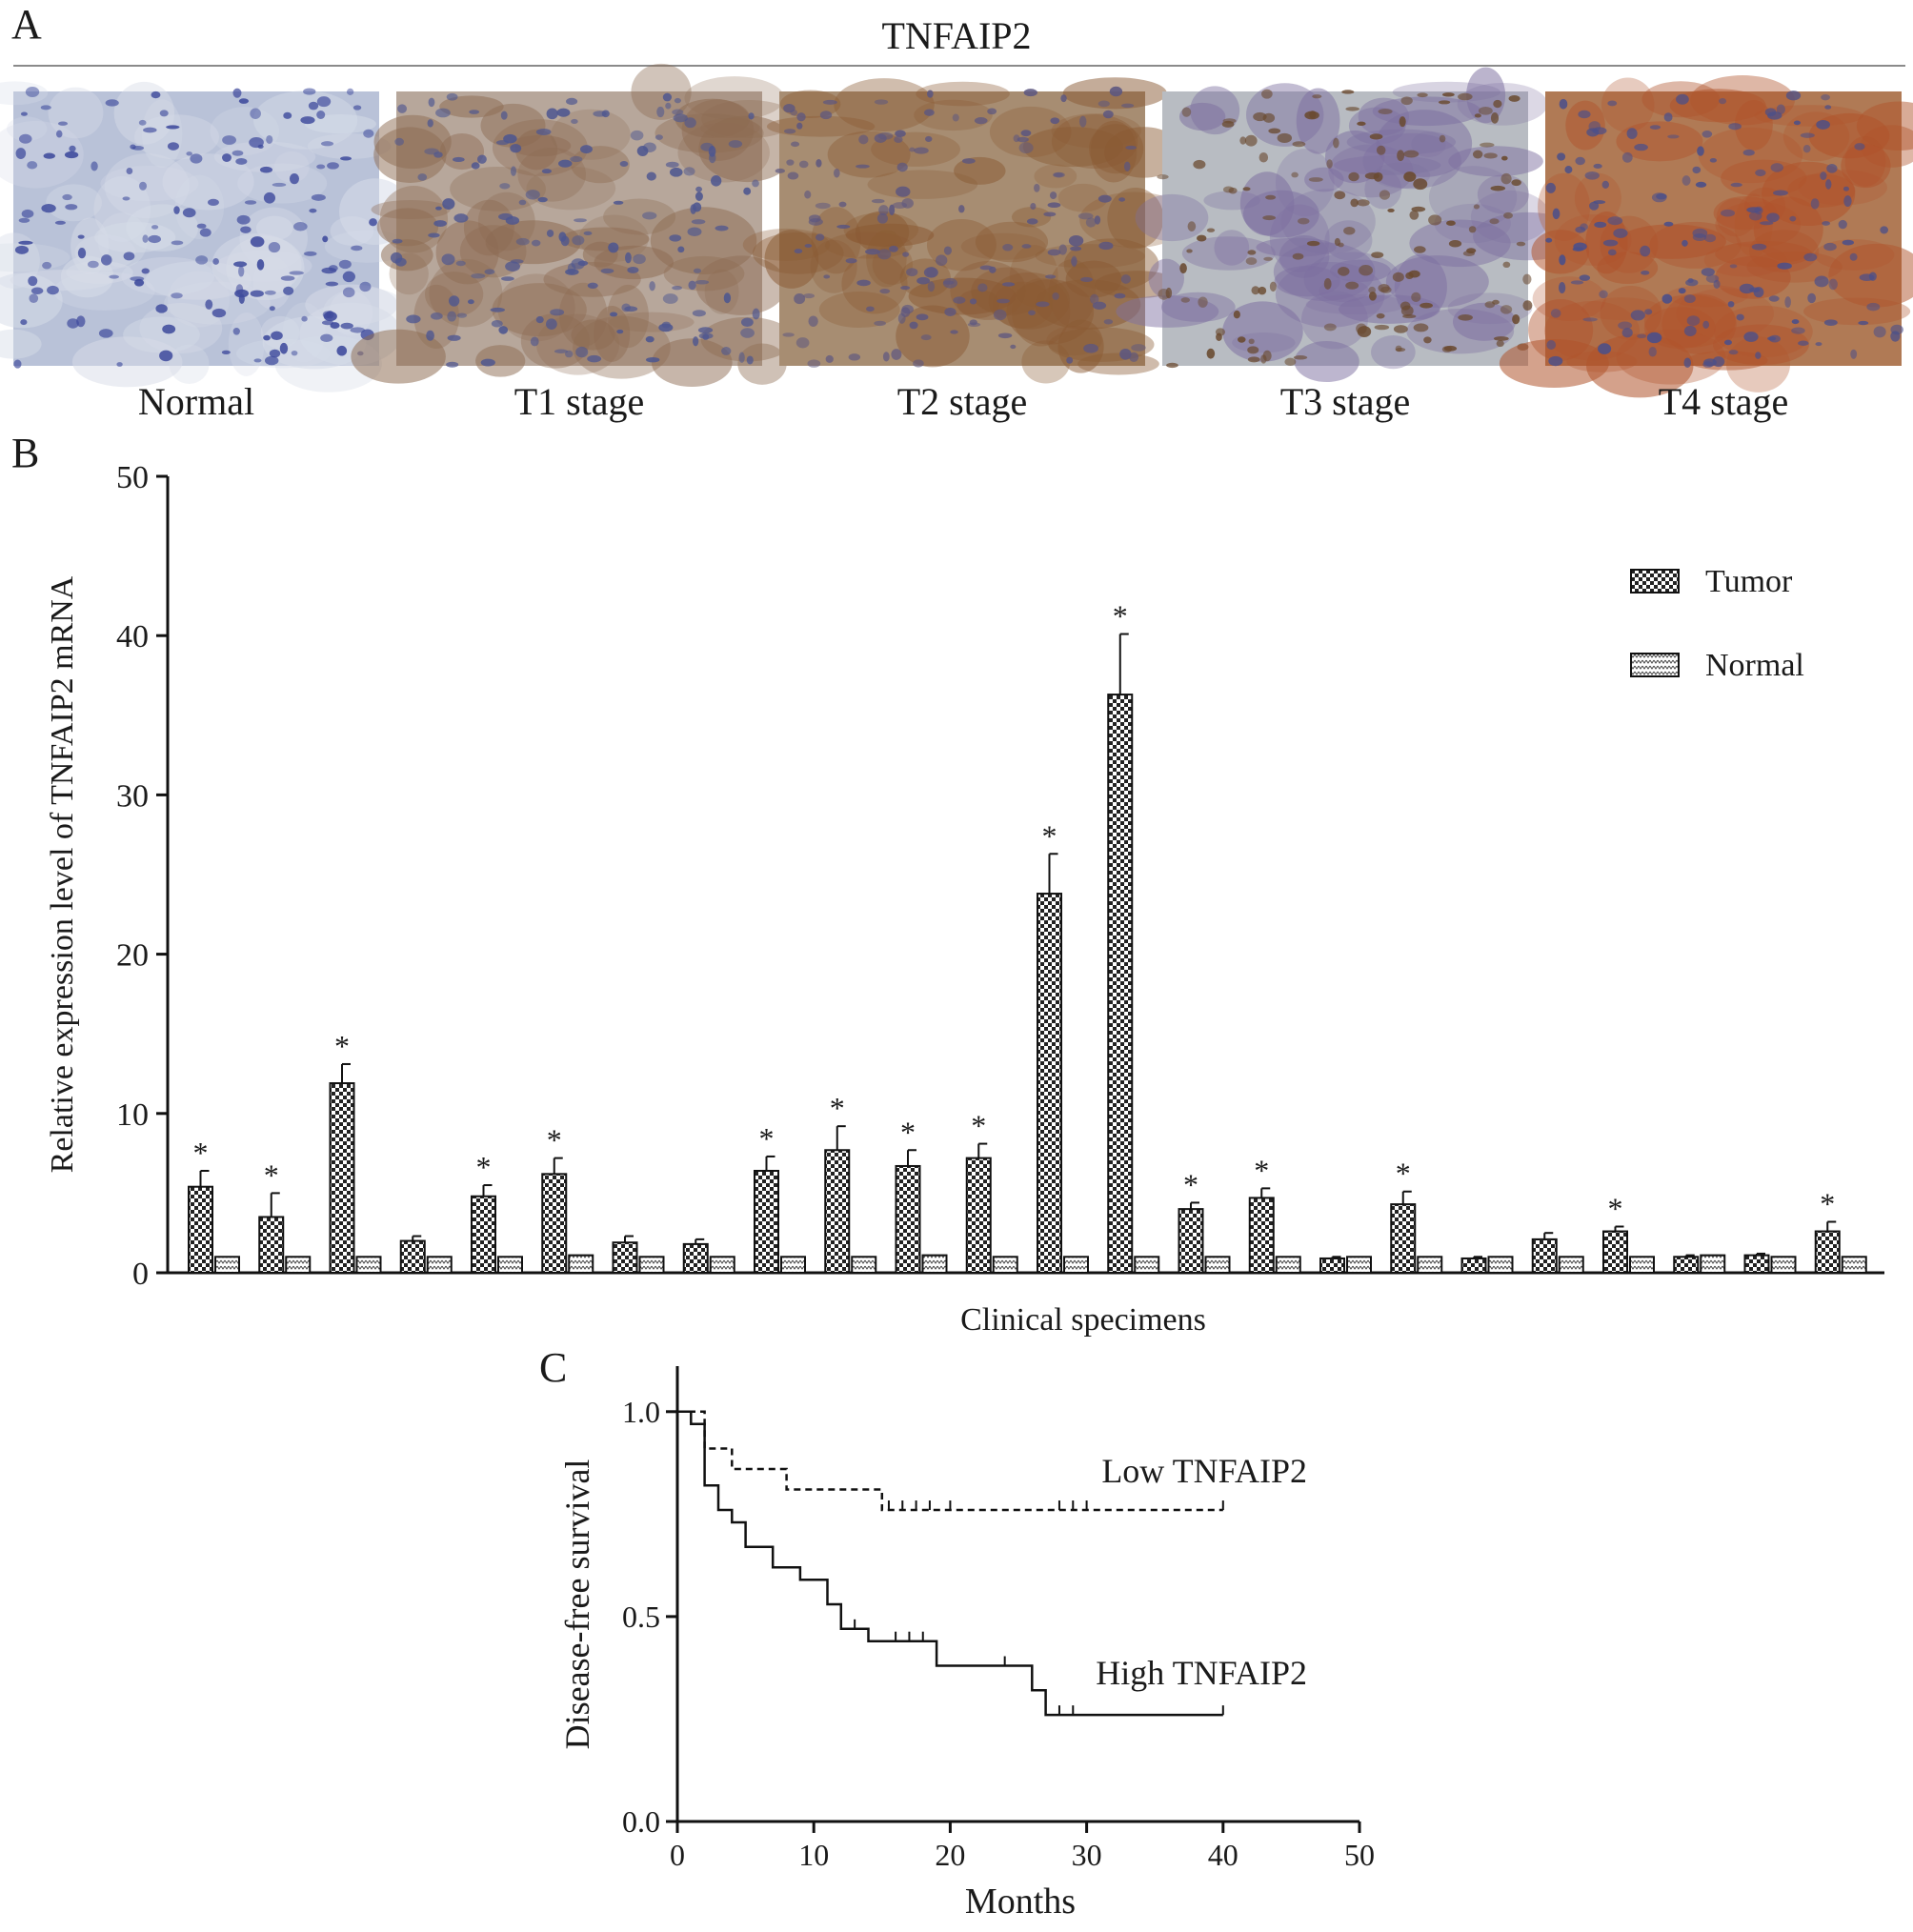 The width and height of the screenshot is (1913, 1932). I want to click on curve-label-high-tnfaip2: High TNFAIP2, so click(1201, 1673).